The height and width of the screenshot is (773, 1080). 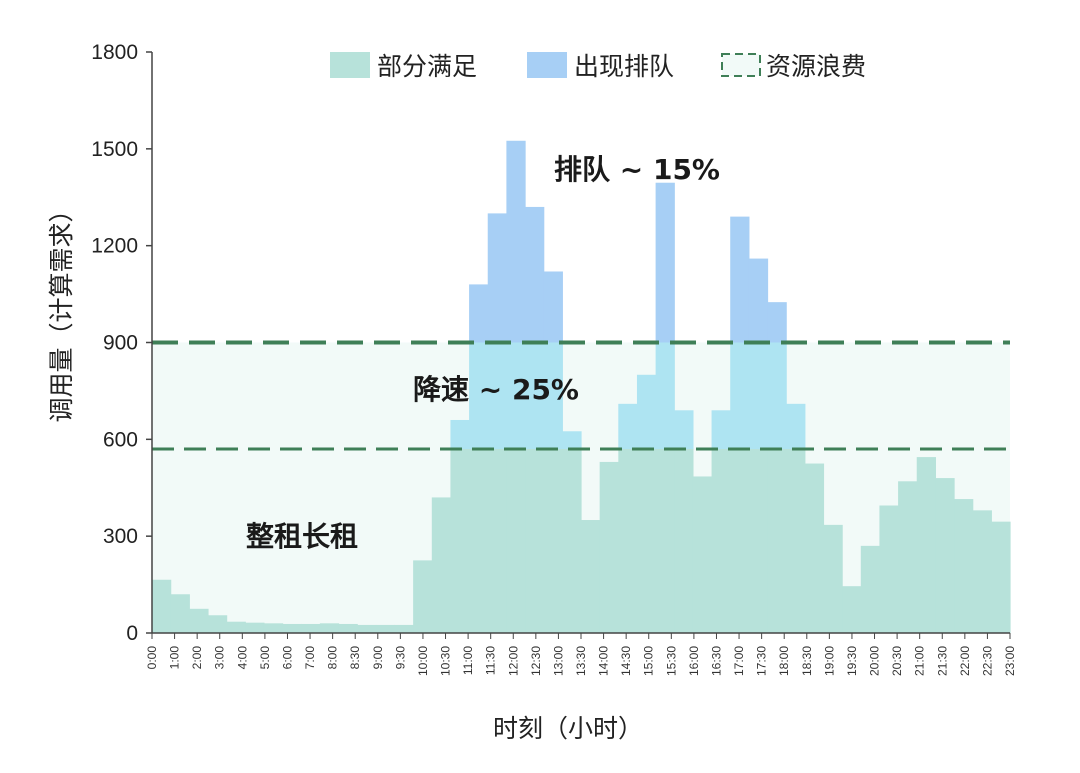 I want to click on x-tick-label: 20:00, so click(x=875, y=661).